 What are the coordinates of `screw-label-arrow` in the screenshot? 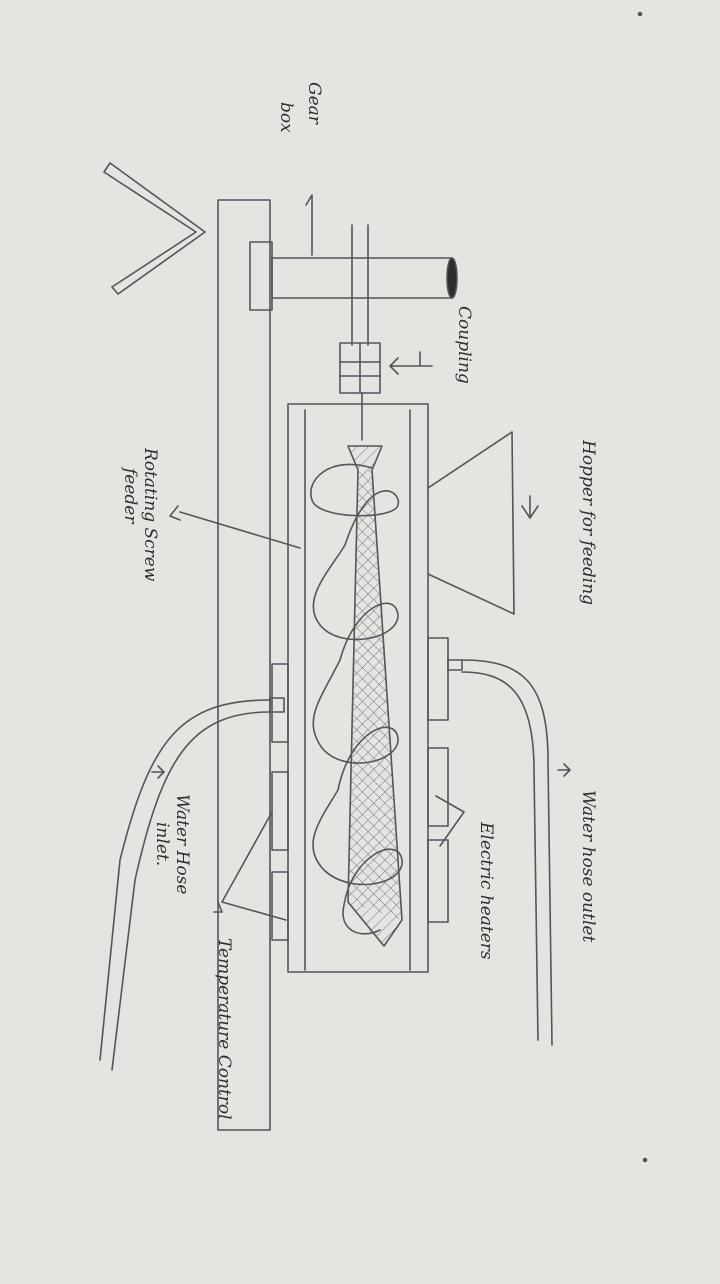 It's located at (175, 513).